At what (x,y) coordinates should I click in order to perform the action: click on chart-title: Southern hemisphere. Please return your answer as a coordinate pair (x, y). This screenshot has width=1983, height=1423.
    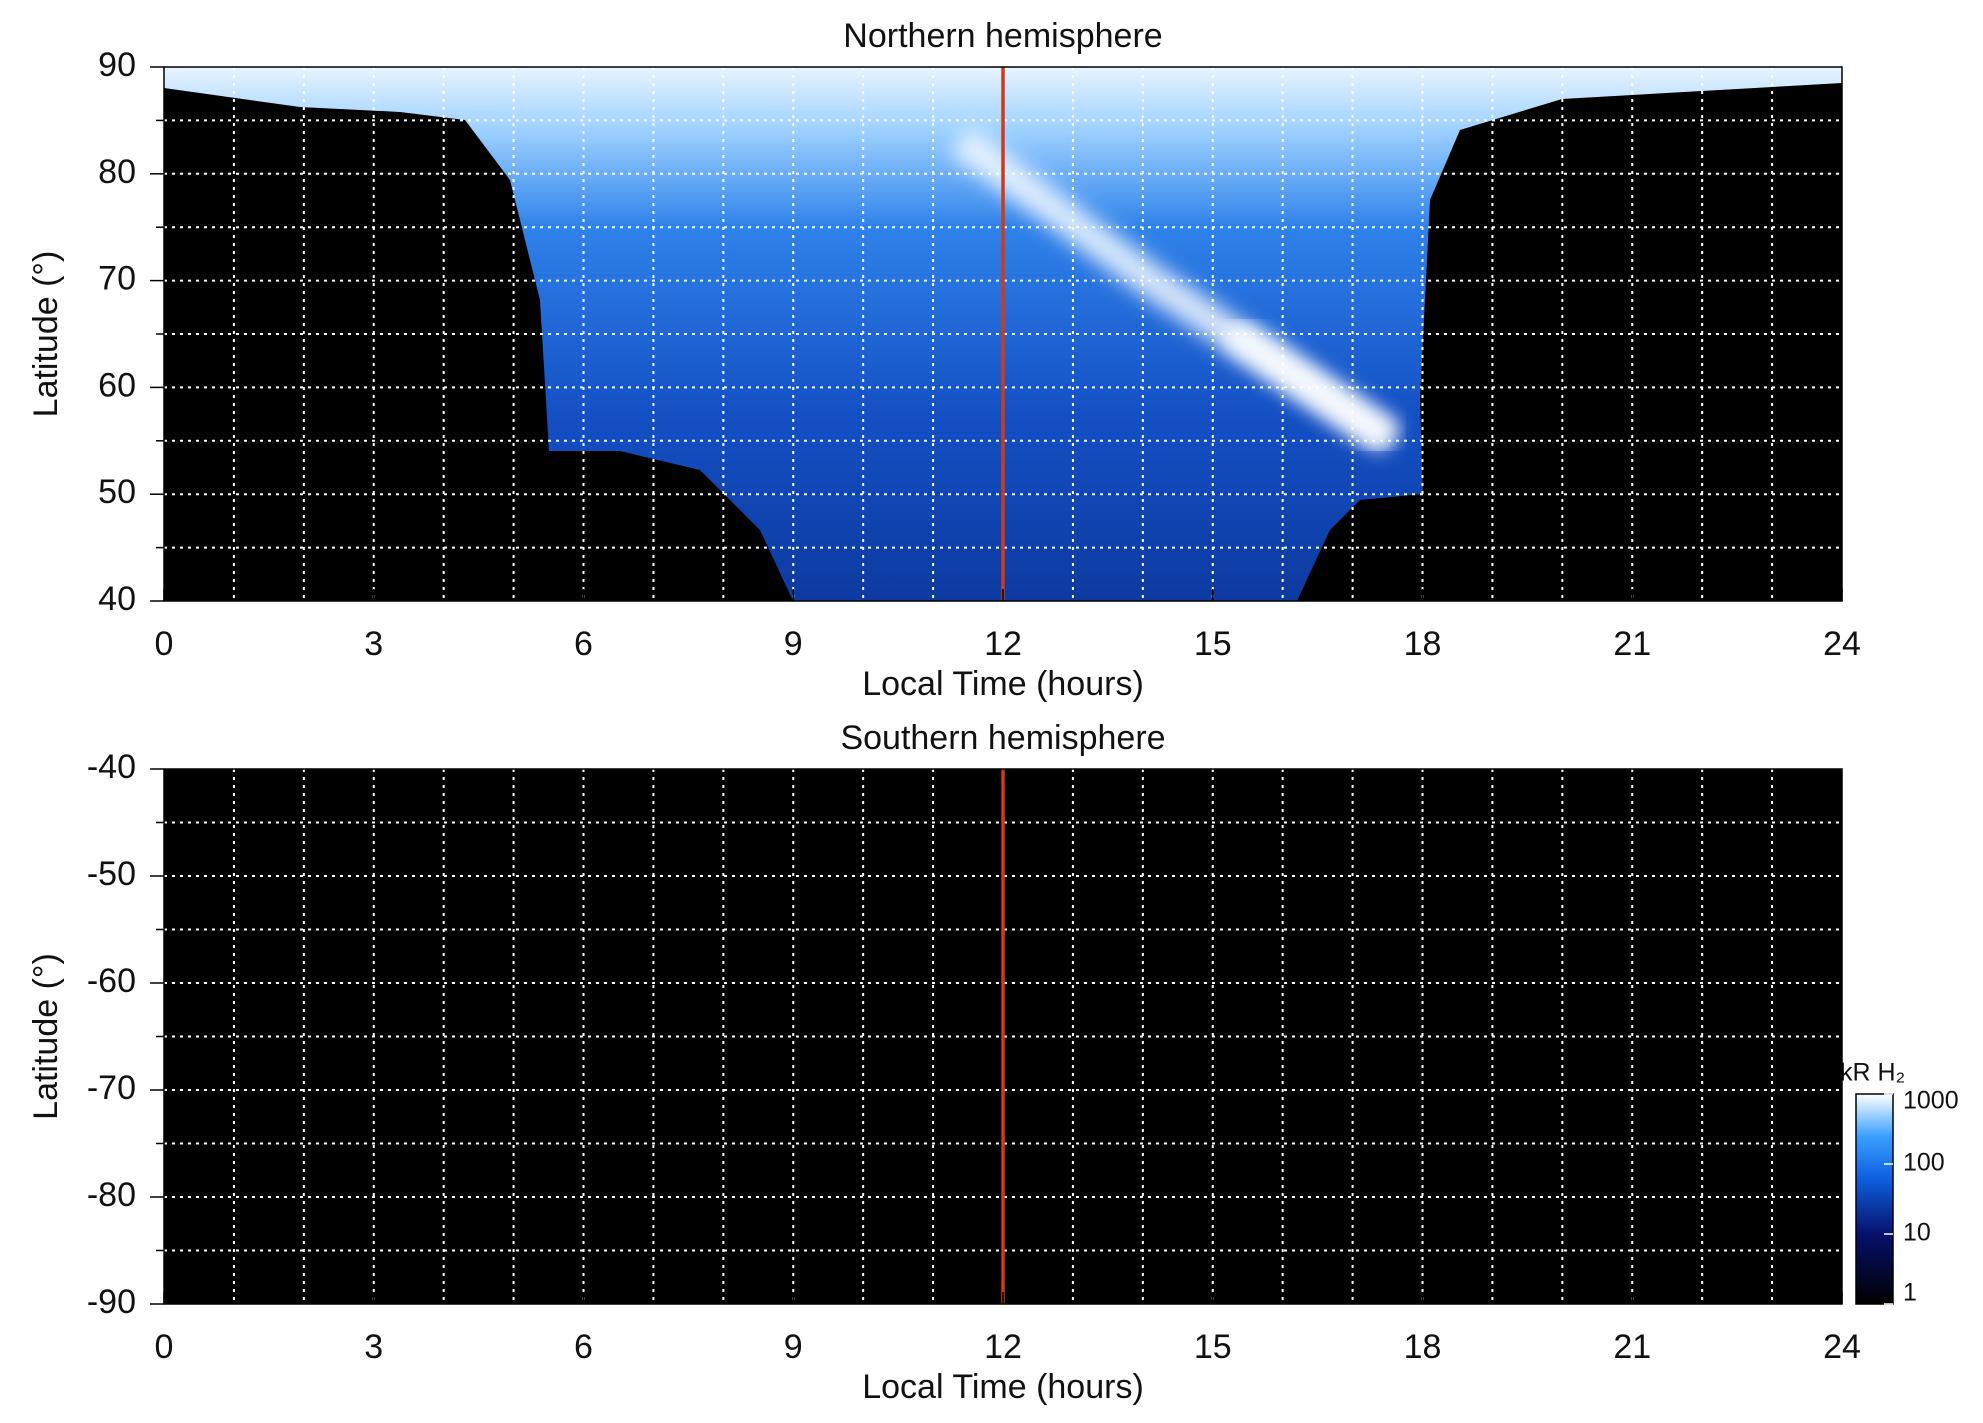
    Looking at the image, I should click on (1002, 738).